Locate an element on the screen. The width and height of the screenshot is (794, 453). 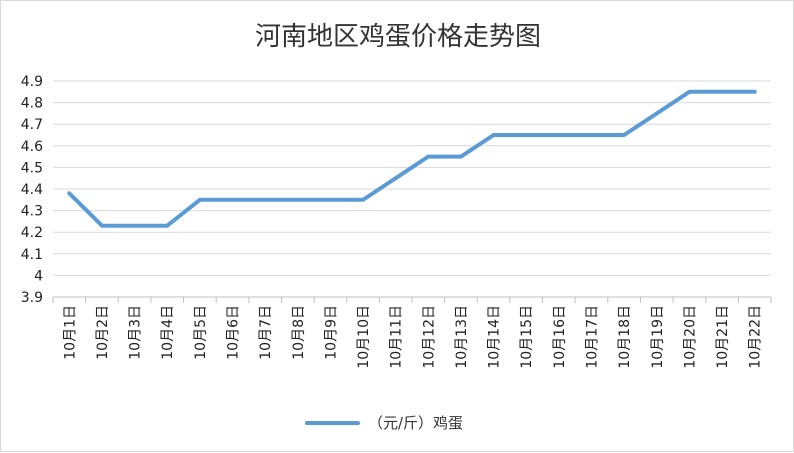
x-tick-label: 10月12日 is located at coordinates (429, 337).